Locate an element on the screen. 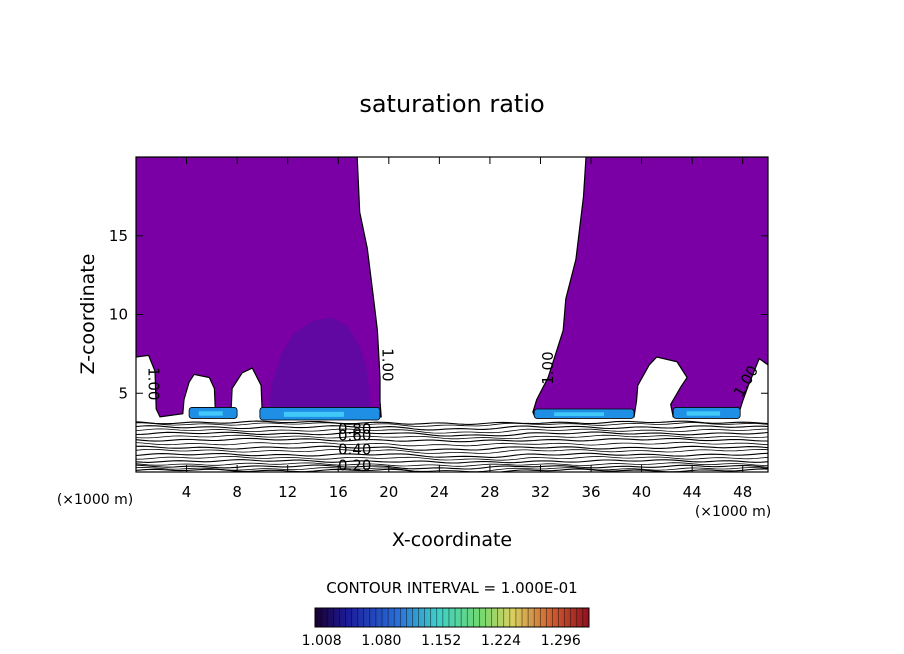 The image size is (904, 654). x-tick-label: 20 is located at coordinates (388, 492).